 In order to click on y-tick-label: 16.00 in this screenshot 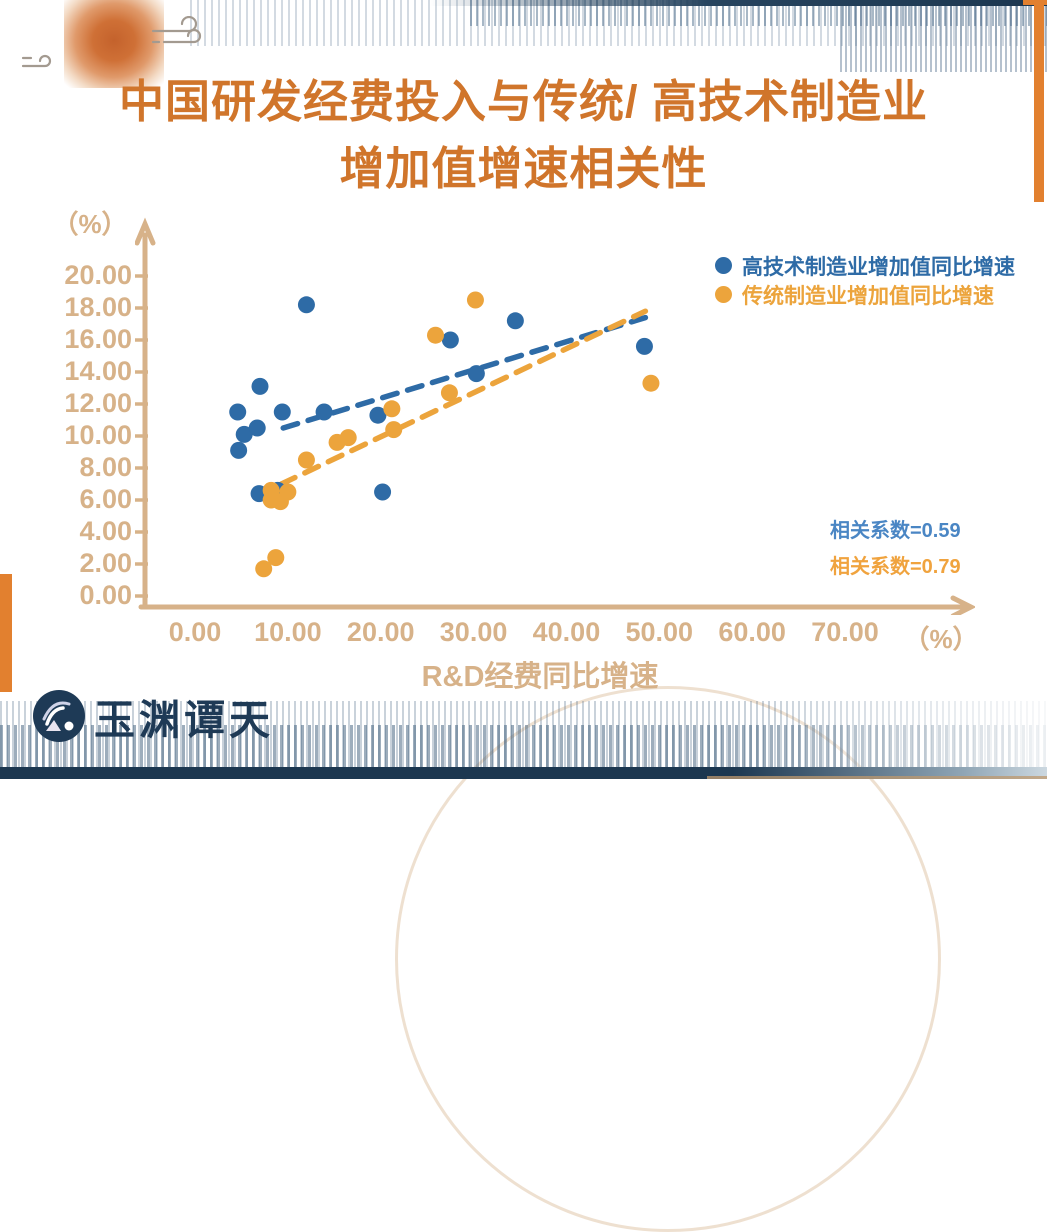, I will do `click(98, 339)`.